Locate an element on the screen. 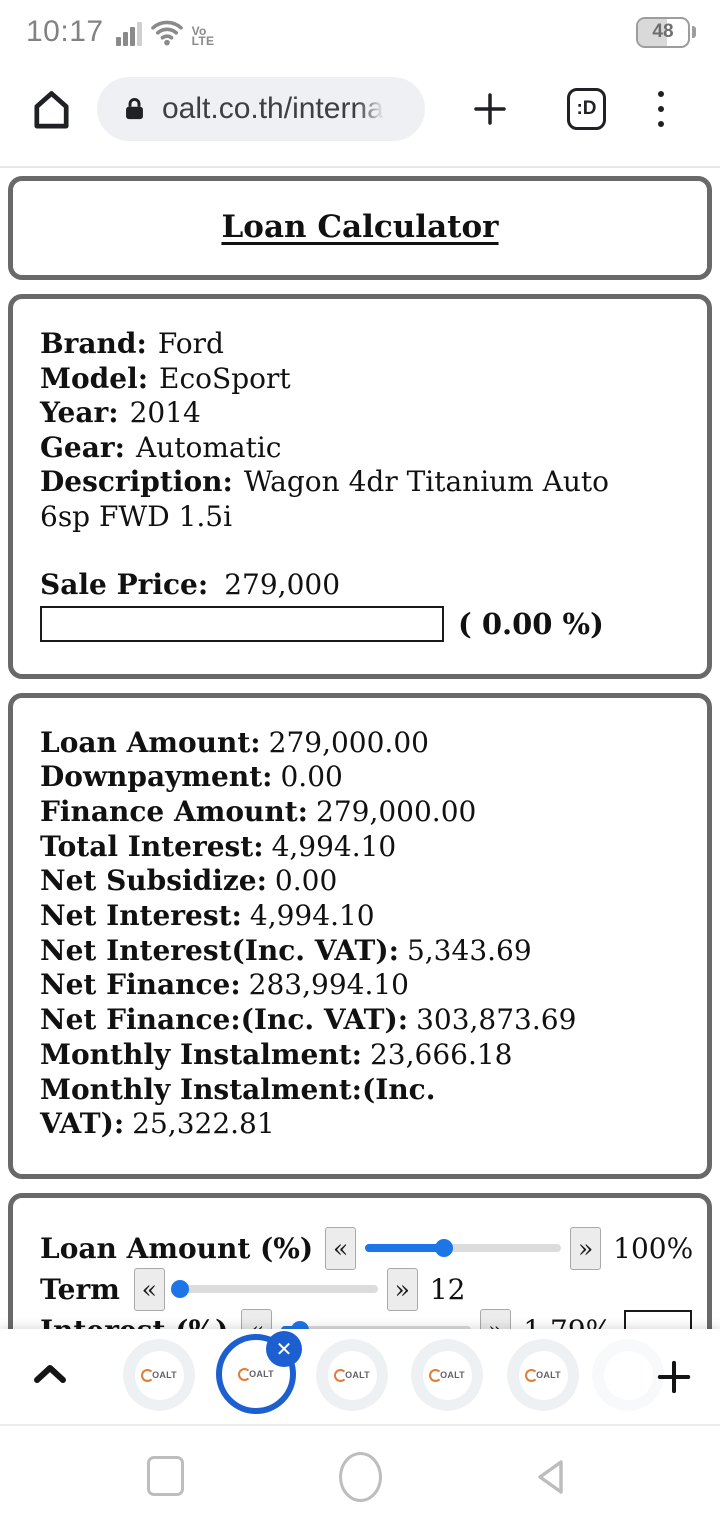 This screenshot has width=720, height=1520. signal-strength-icon is located at coordinates (128, 34).